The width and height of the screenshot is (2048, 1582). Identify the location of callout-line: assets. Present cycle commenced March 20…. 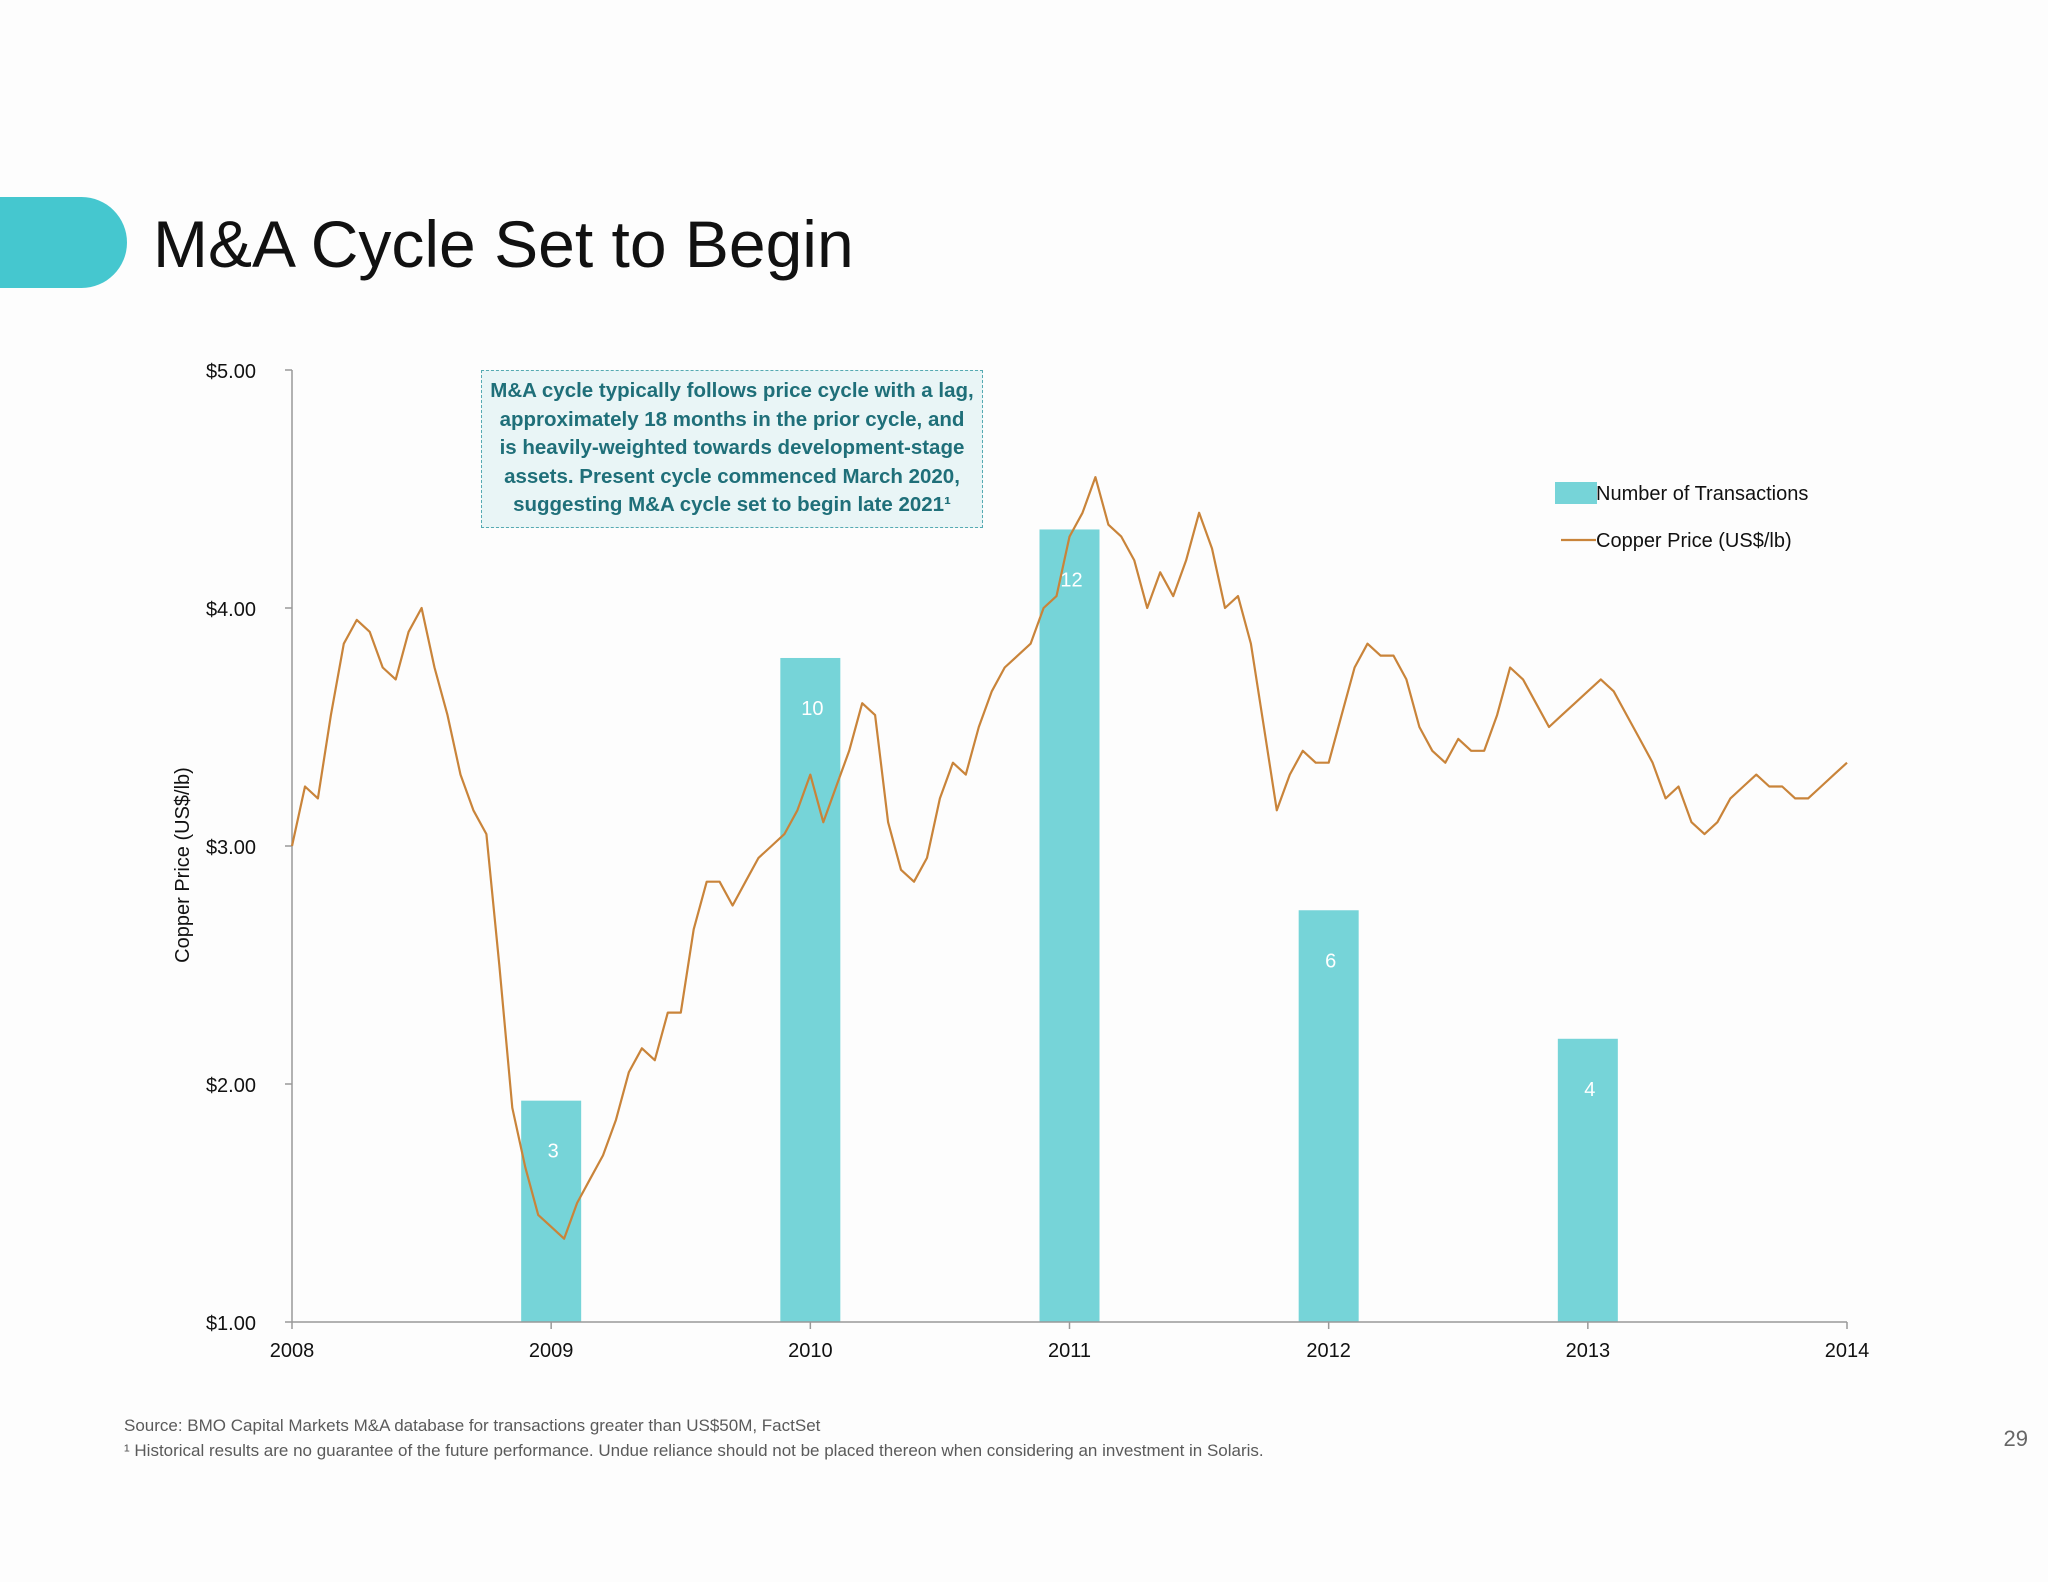
(732, 476).